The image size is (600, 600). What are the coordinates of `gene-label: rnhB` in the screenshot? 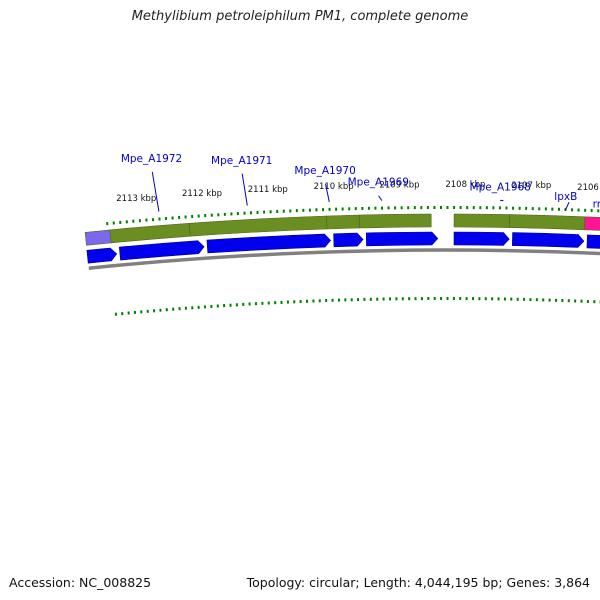 It's located at (596, 205).